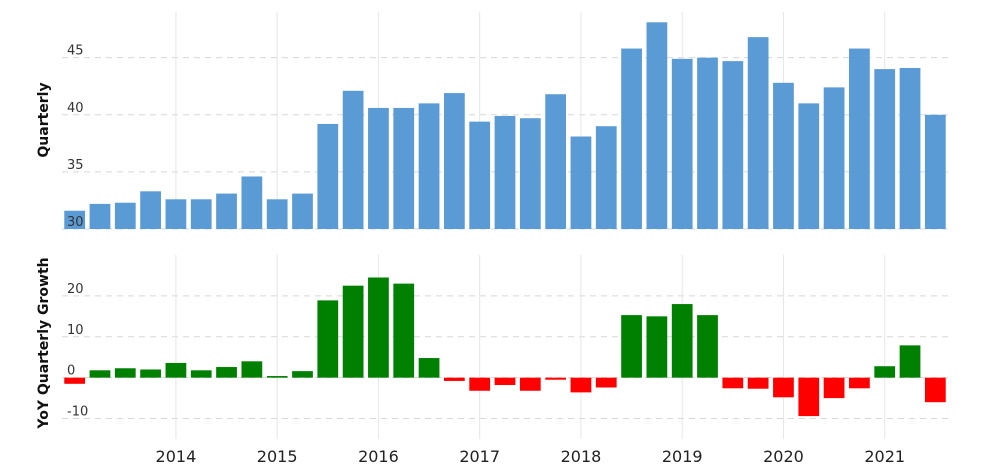 The height and width of the screenshot is (473, 997). What do you see at coordinates (75, 289) in the screenshot?
I see `yoy-y-tick-label: 20` at bounding box center [75, 289].